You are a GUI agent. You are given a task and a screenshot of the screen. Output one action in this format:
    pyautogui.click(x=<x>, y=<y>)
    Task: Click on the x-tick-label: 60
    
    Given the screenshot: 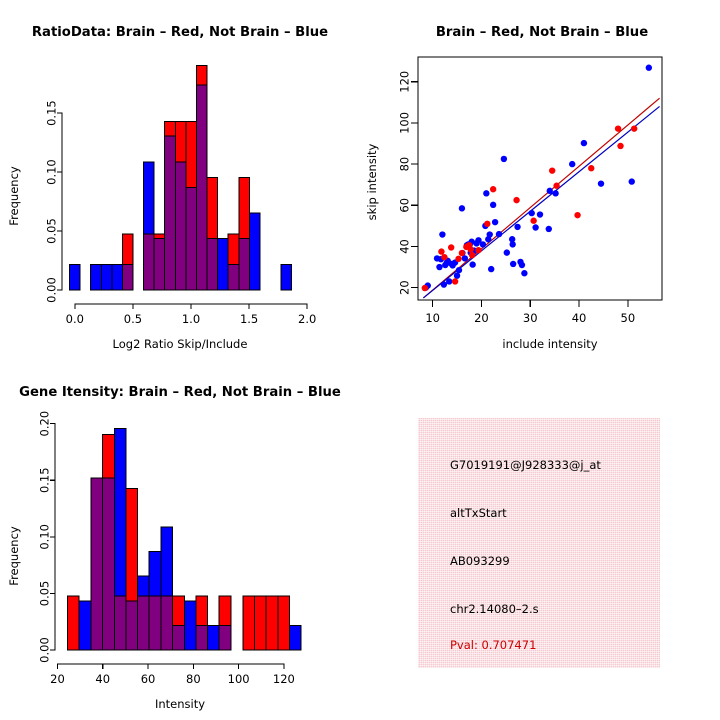 What is the action you would take?
    pyautogui.click(x=148, y=679)
    